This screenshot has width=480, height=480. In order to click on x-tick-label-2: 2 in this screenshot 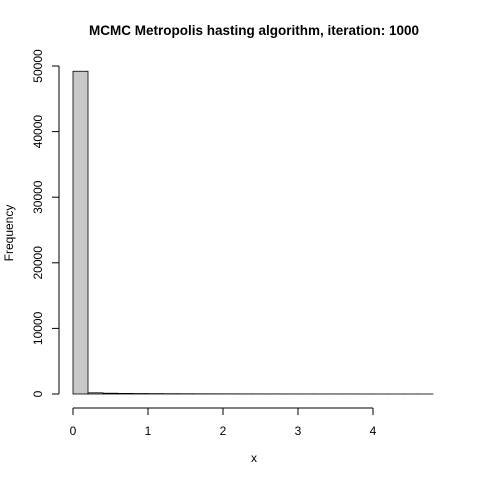, I will do `click(223, 431)`.